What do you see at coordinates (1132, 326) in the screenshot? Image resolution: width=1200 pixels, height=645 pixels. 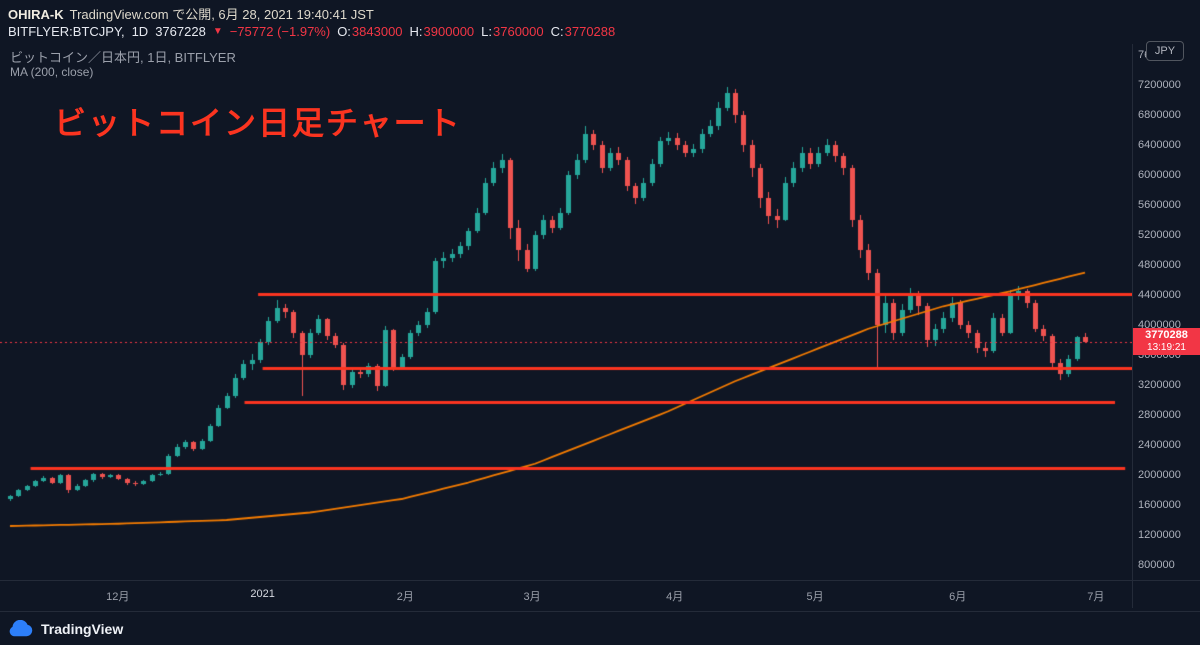 I see `price-axis-divider` at bounding box center [1132, 326].